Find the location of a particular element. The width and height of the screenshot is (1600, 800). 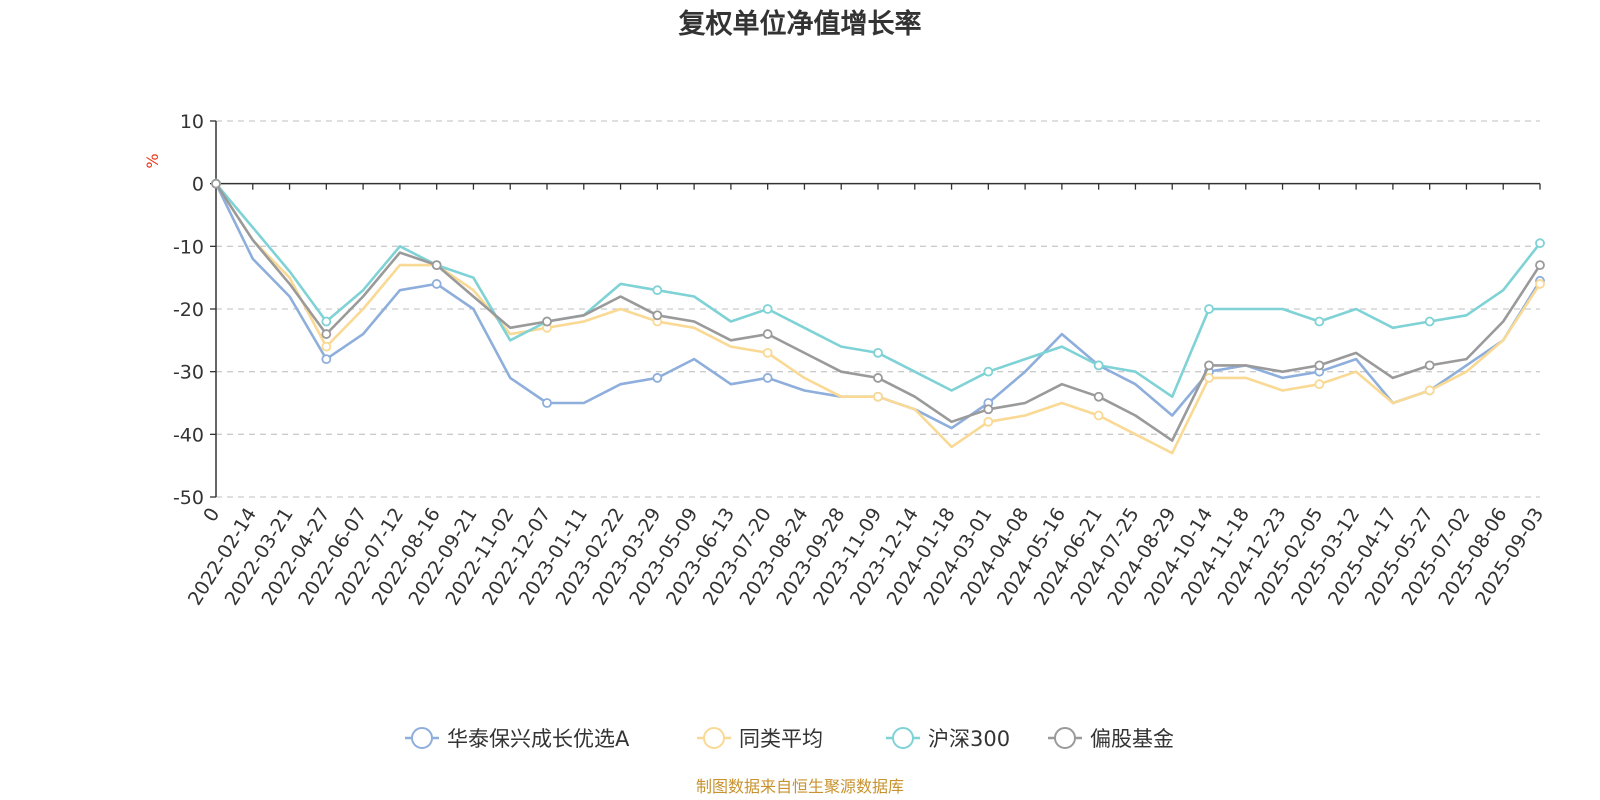

legend-label: 偏股基金 is located at coordinates (1132, 739).